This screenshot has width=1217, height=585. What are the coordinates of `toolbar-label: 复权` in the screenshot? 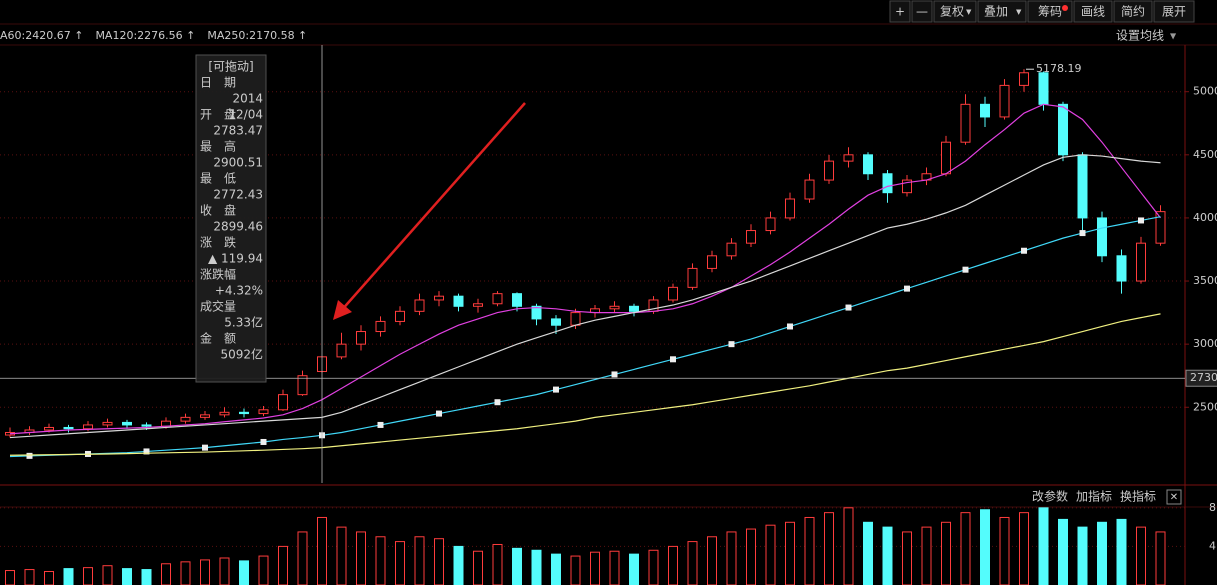 It's located at (952, 12).